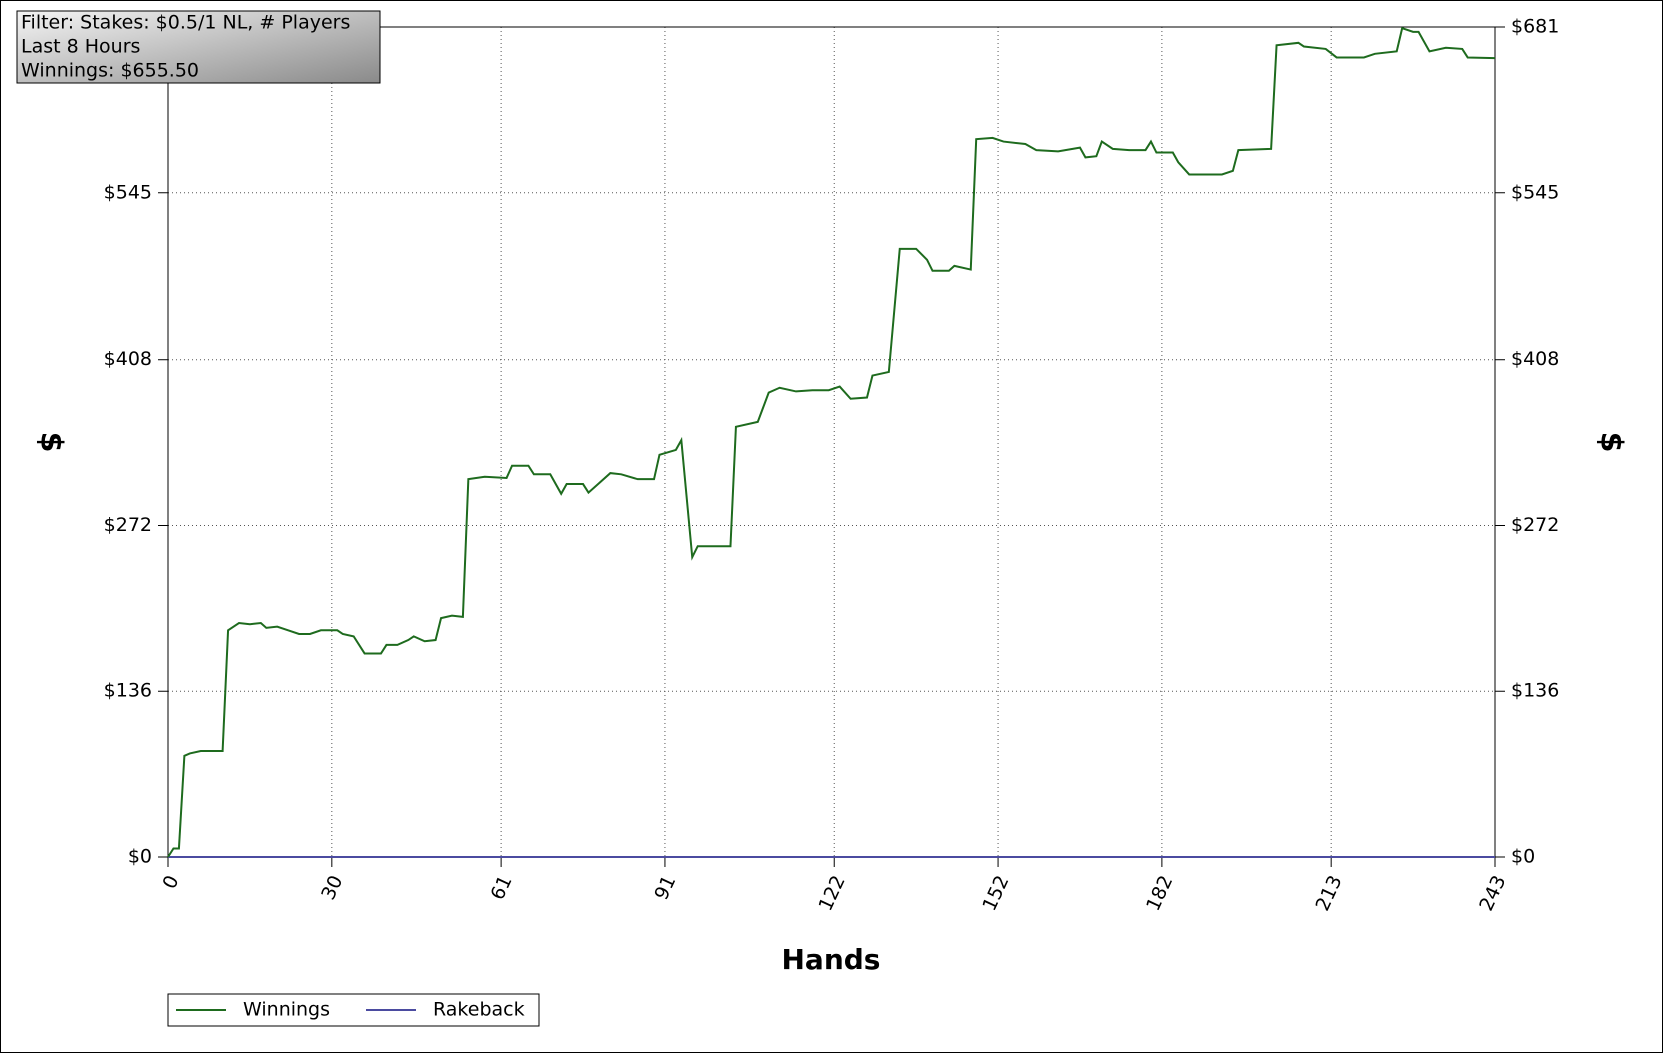  What do you see at coordinates (1611, 442) in the screenshot?
I see `y2-axis-label: $` at bounding box center [1611, 442].